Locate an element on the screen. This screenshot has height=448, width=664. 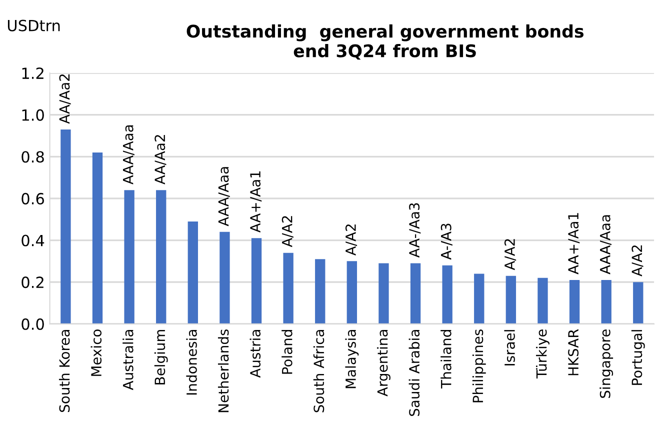
y-tick-label: 1.0 is located at coordinates (33, 115).